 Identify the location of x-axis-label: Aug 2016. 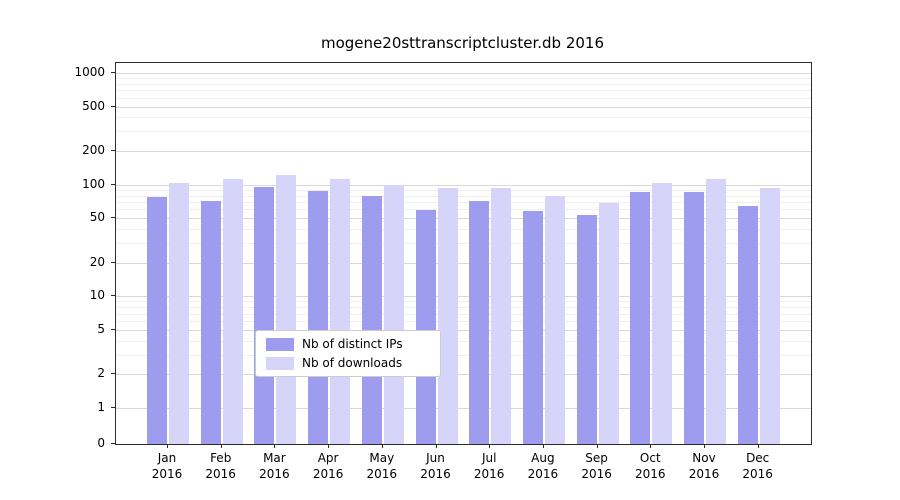
(543, 466).